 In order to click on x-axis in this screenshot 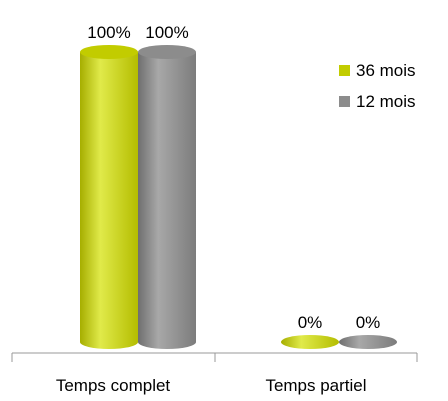, I will do `click(214, 357)`.